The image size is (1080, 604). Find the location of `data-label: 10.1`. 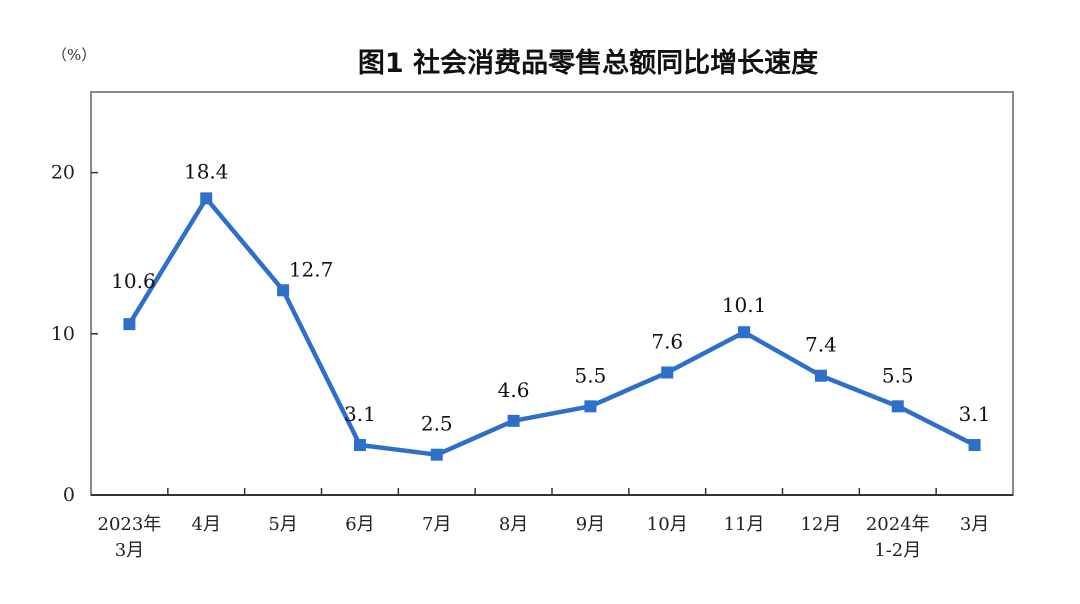

data-label: 10.1 is located at coordinates (744, 305).